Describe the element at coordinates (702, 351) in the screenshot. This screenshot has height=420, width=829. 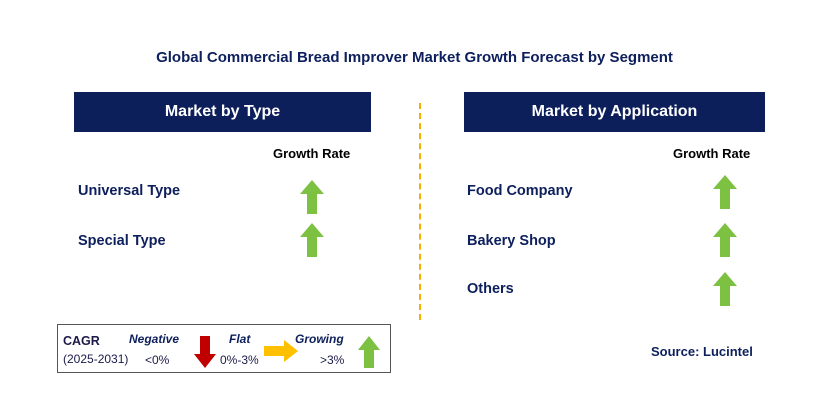
I see `source-note: Source: Lucintel` at that location.